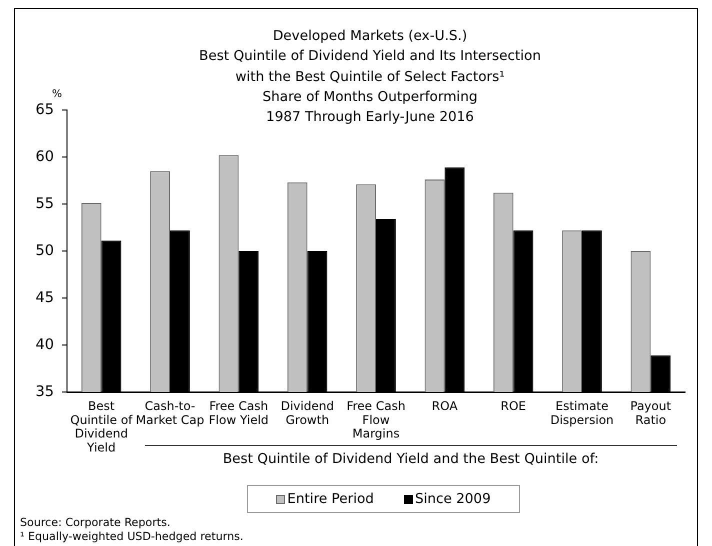  What do you see at coordinates (96, 523) in the screenshot?
I see `source-note: Source: Corporate Reports.` at bounding box center [96, 523].